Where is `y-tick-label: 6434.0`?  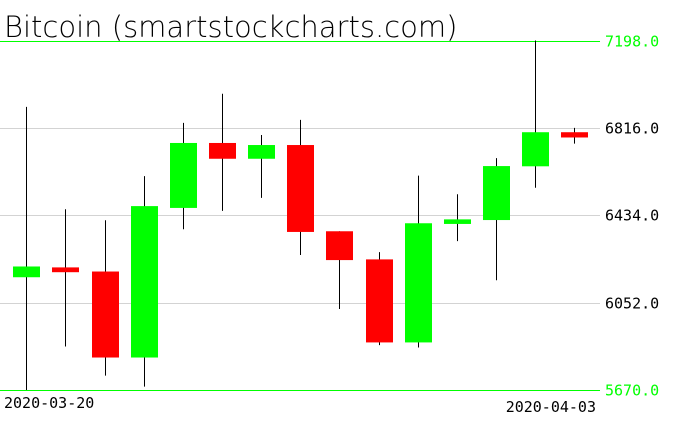
y-tick-label: 6434.0 is located at coordinates (632, 216).